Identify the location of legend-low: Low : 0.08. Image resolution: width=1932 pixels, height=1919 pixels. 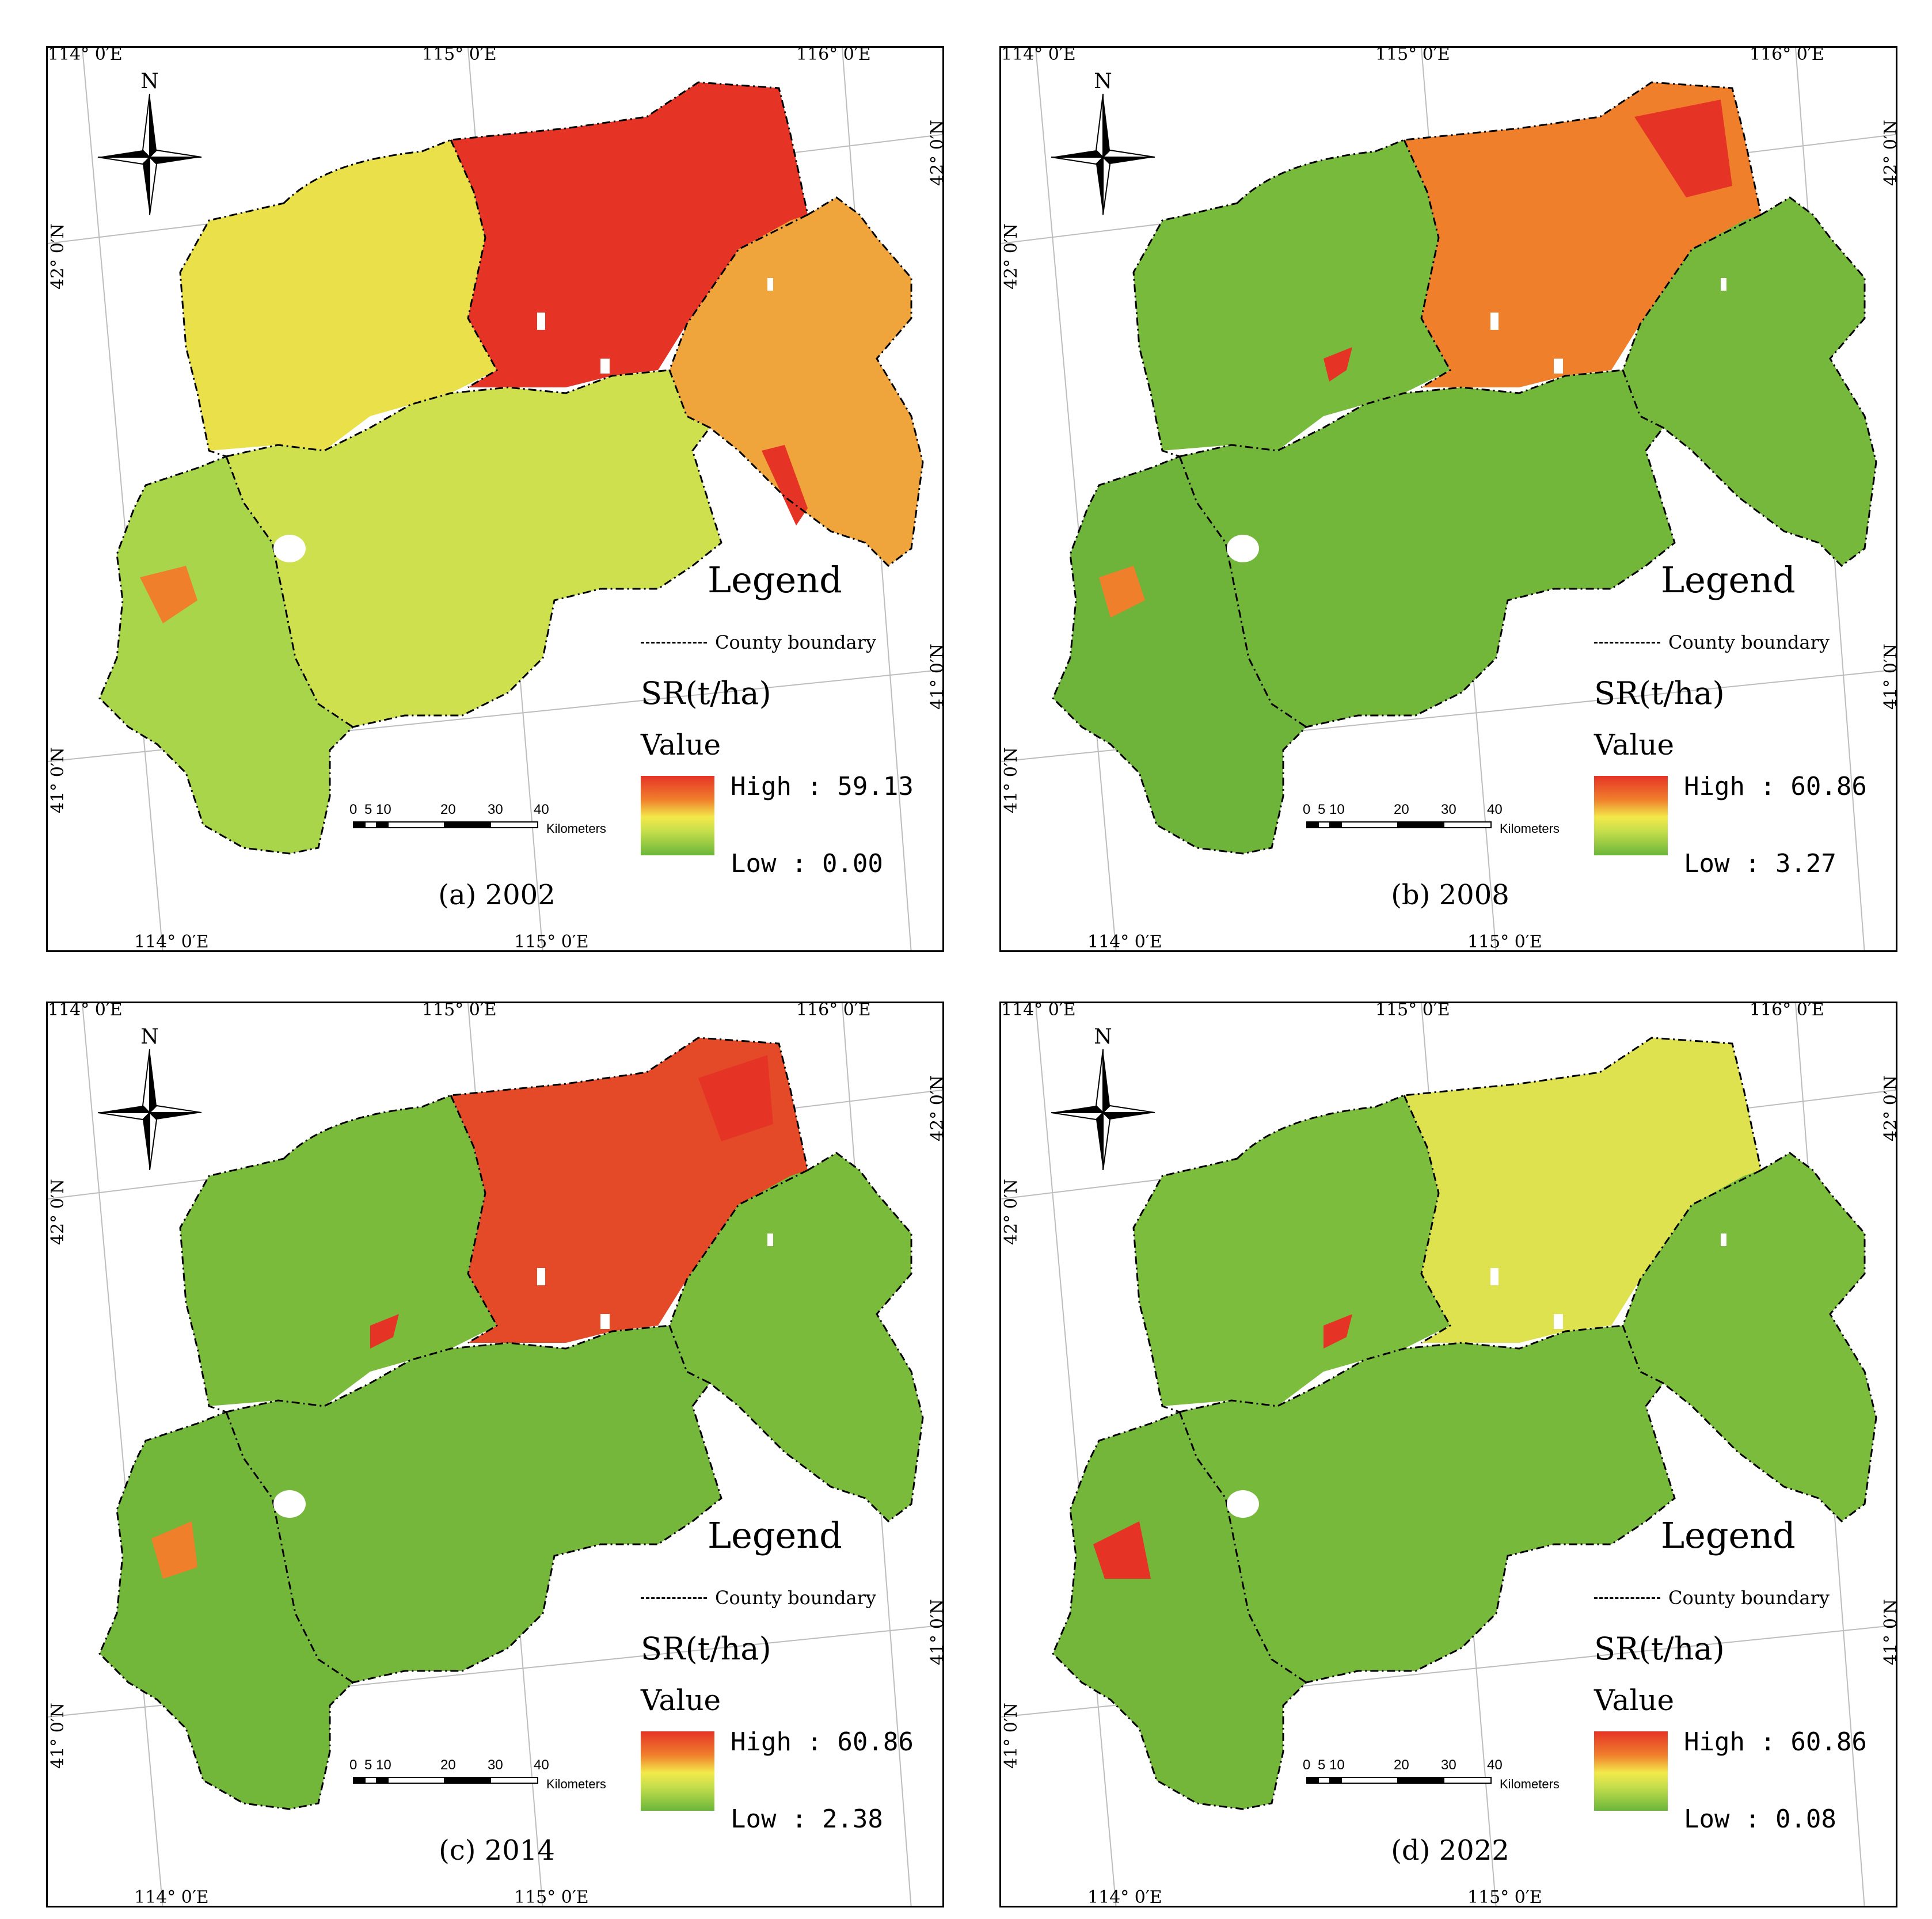
(1760, 1819).